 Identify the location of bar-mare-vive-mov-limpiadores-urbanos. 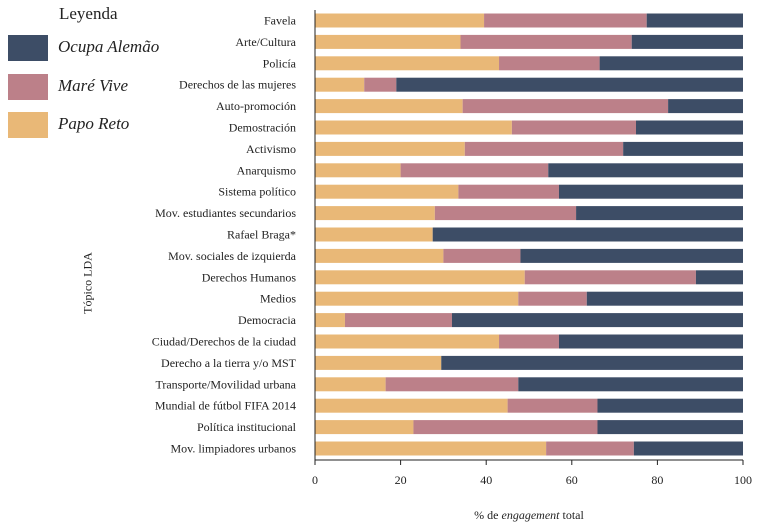
(590, 448).